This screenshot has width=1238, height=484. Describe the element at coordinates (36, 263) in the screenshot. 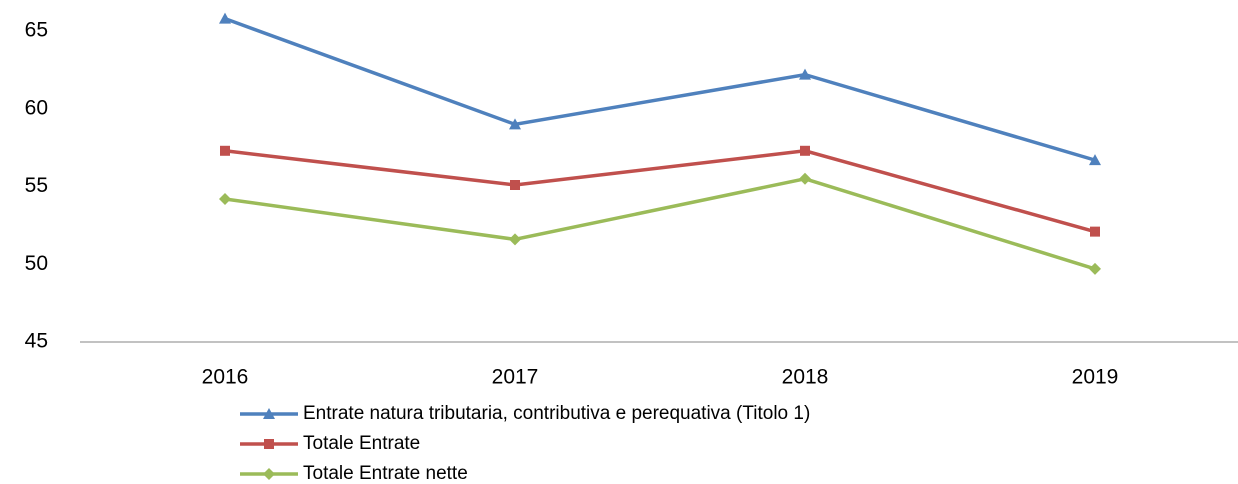

I see `y-tick-label: 50` at that location.